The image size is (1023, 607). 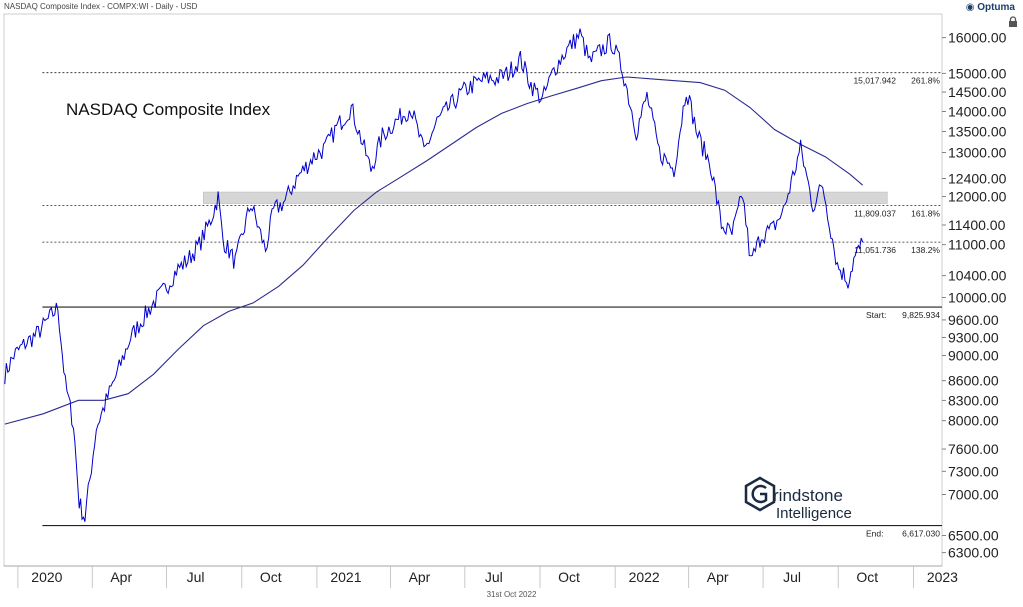 I want to click on y-tick-label-20: 7000.00, so click(x=973, y=494).